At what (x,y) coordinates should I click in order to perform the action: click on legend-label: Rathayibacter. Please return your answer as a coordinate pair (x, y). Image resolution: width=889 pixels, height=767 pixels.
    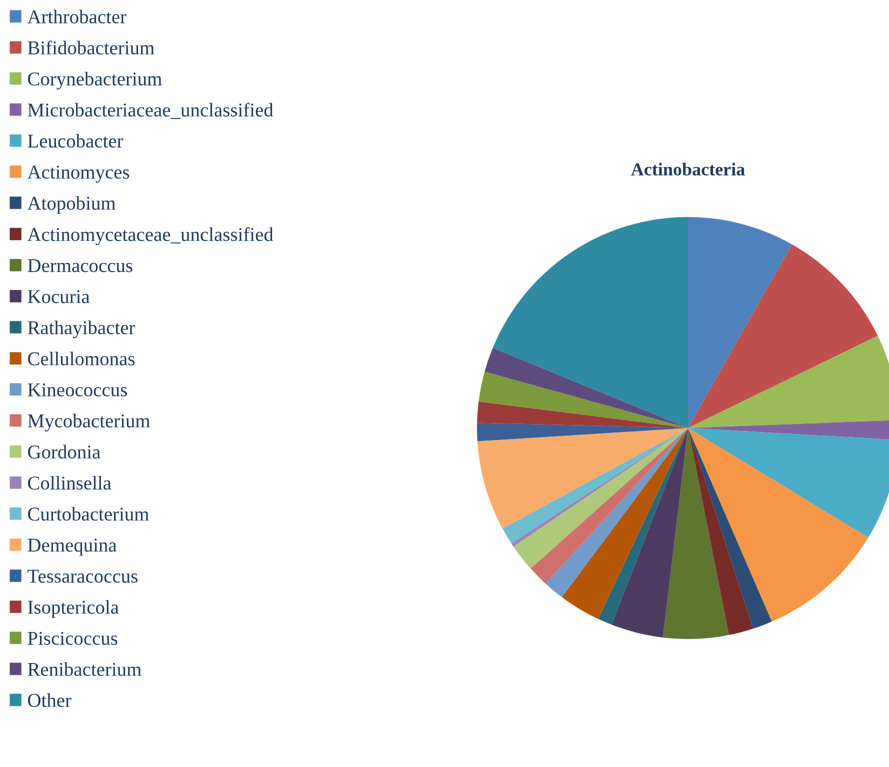
    Looking at the image, I should click on (82, 329).